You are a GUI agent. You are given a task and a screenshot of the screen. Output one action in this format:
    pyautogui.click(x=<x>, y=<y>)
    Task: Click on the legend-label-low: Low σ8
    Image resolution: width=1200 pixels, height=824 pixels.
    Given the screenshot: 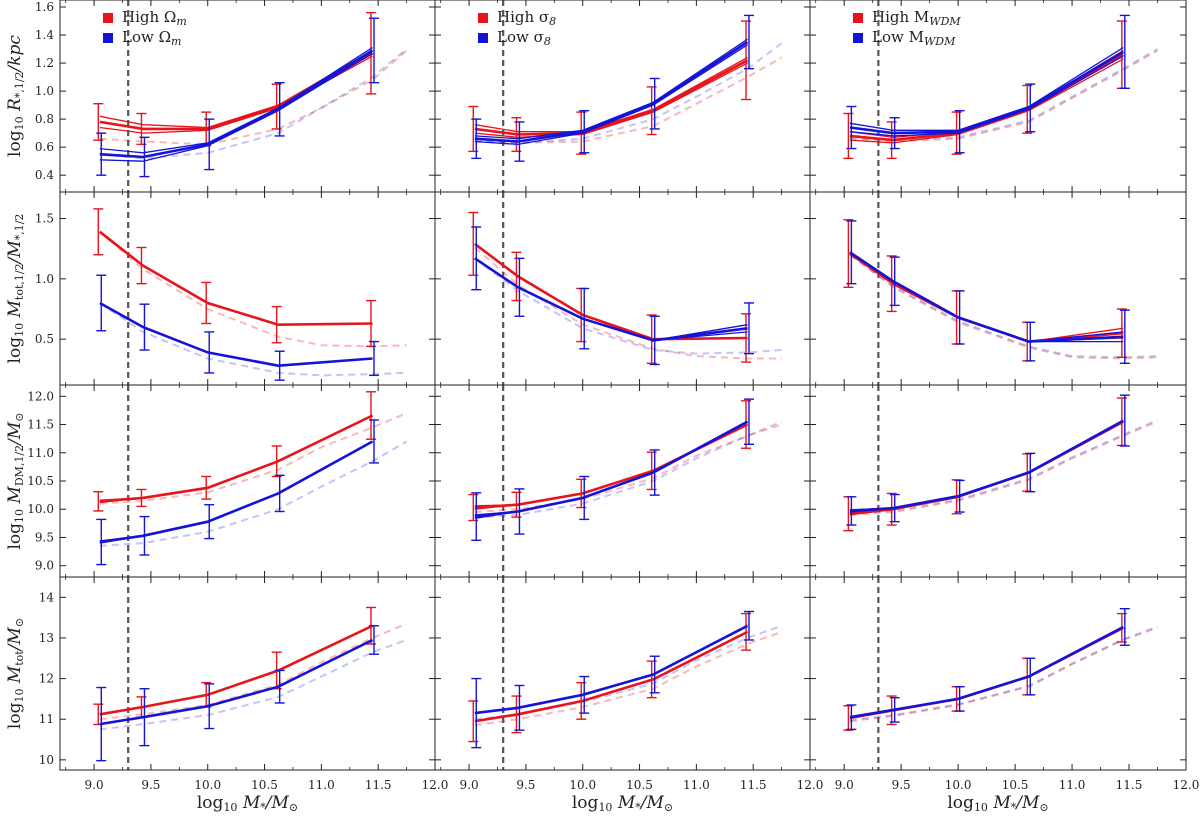 What is the action you would take?
    pyautogui.click(x=524, y=38)
    